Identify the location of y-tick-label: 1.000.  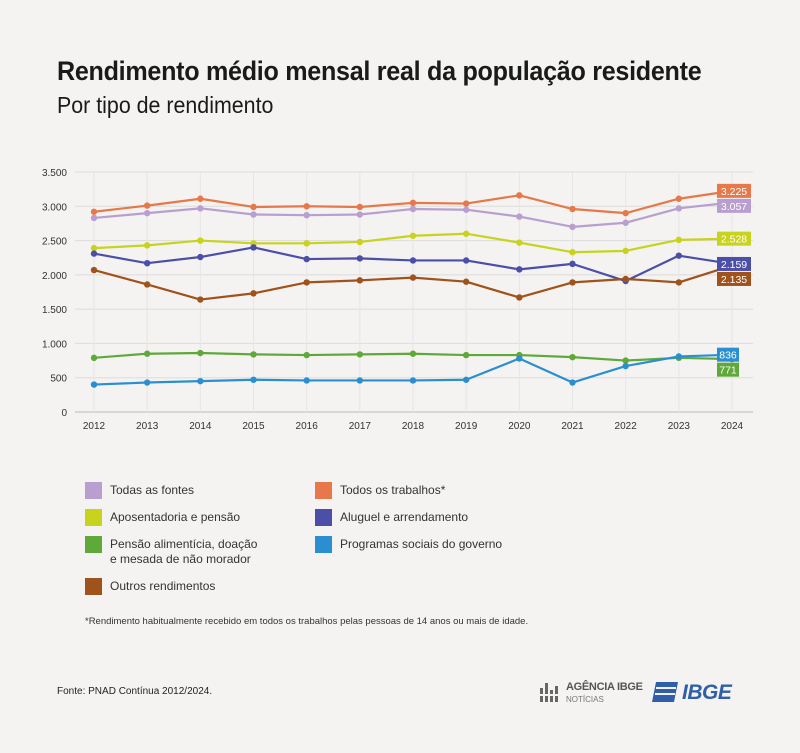
(54, 344).